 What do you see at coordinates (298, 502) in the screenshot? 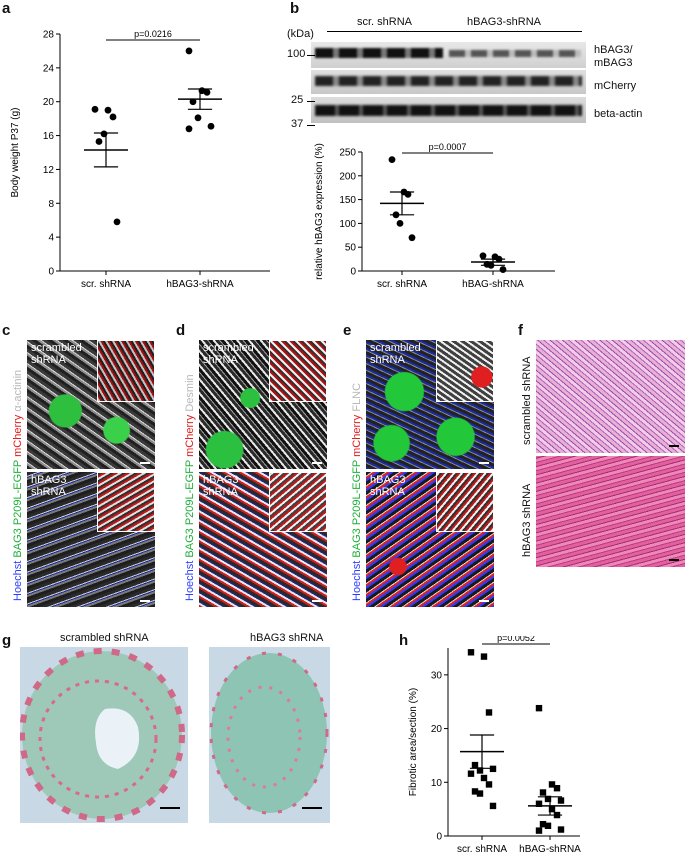
I see `inset-d-hbag3` at bounding box center [298, 502].